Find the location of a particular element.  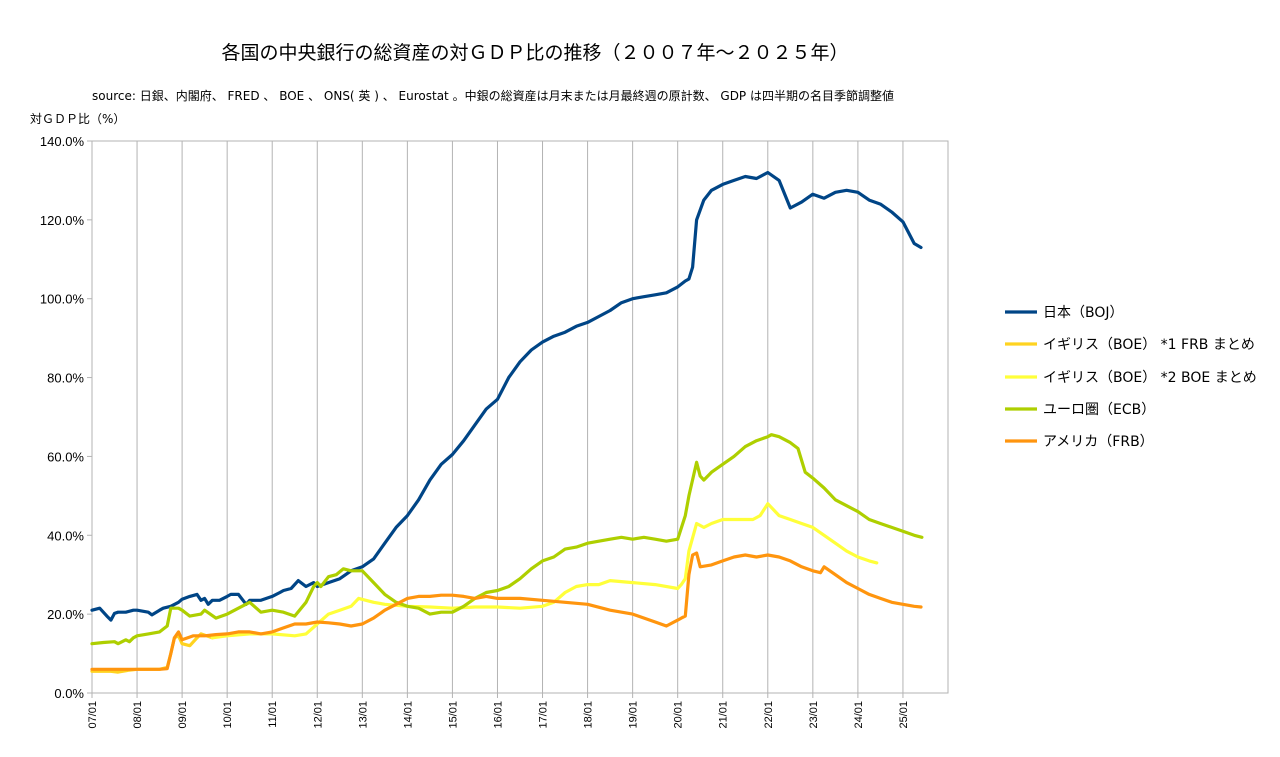

x-tick-label: 17/01 is located at coordinates (544, 715).